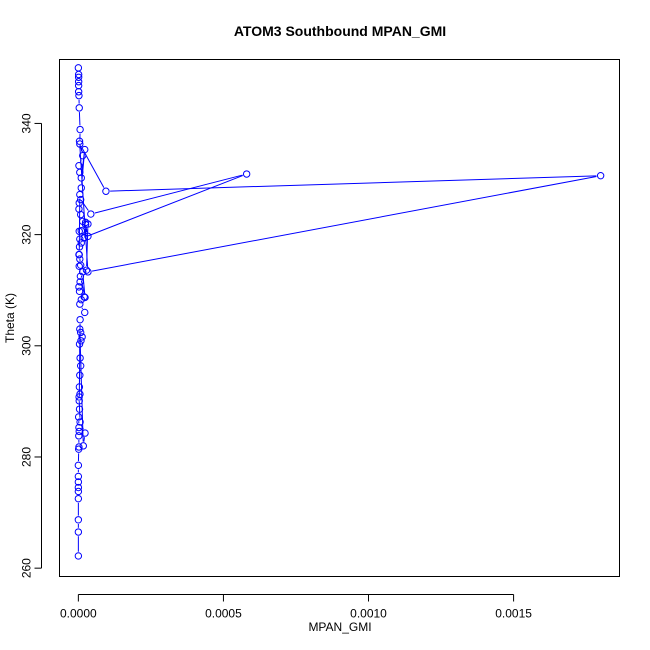  I want to click on y-tick-label: 300, so click(27, 345).